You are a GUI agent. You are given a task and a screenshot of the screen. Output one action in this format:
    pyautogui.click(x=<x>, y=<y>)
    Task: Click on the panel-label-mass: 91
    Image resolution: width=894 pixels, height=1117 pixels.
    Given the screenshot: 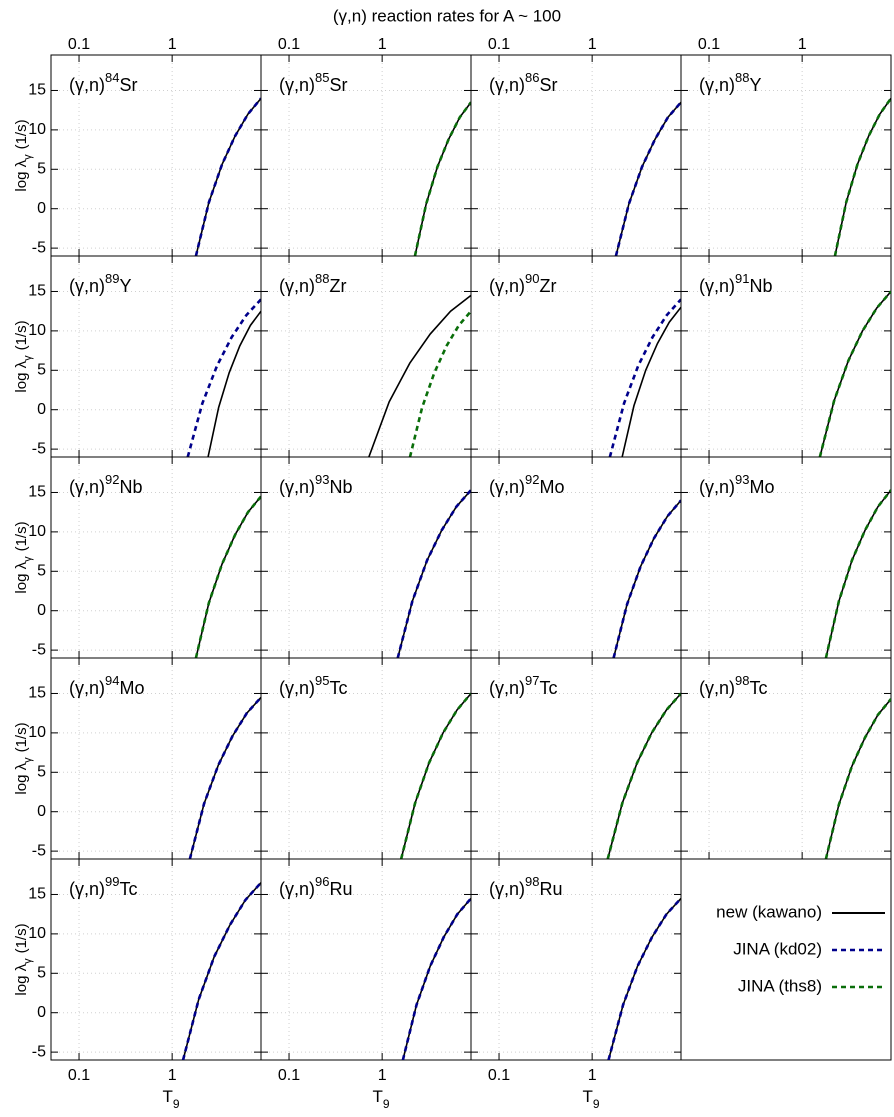 What is the action you would take?
    pyautogui.click(x=742, y=278)
    